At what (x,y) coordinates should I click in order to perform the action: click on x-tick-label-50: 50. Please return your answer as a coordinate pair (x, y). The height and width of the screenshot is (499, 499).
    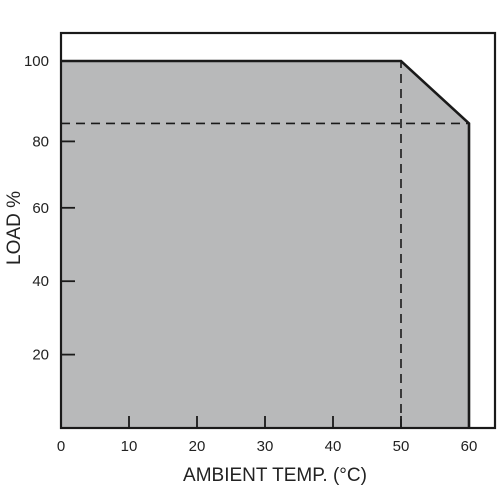
    Looking at the image, I should click on (401, 446).